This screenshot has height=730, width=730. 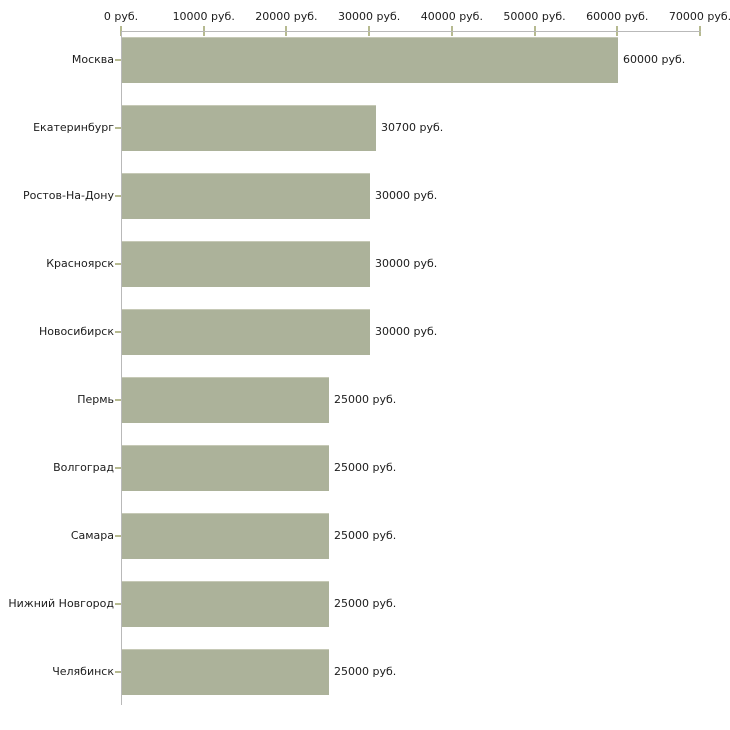 I want to click on category-label: Волгоград, so click(x=83, y=467).